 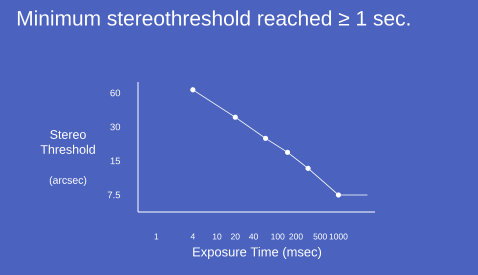 I want to click on x-tick-label: 4, so click(x=192, y=237).